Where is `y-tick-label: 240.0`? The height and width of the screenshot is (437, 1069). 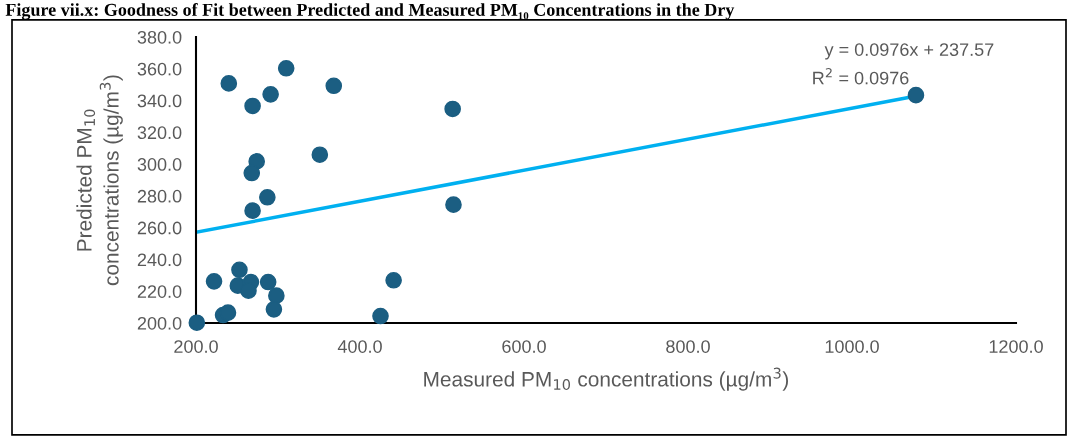
y-tick-label: 240.0 is located at coordinates (159, 260).